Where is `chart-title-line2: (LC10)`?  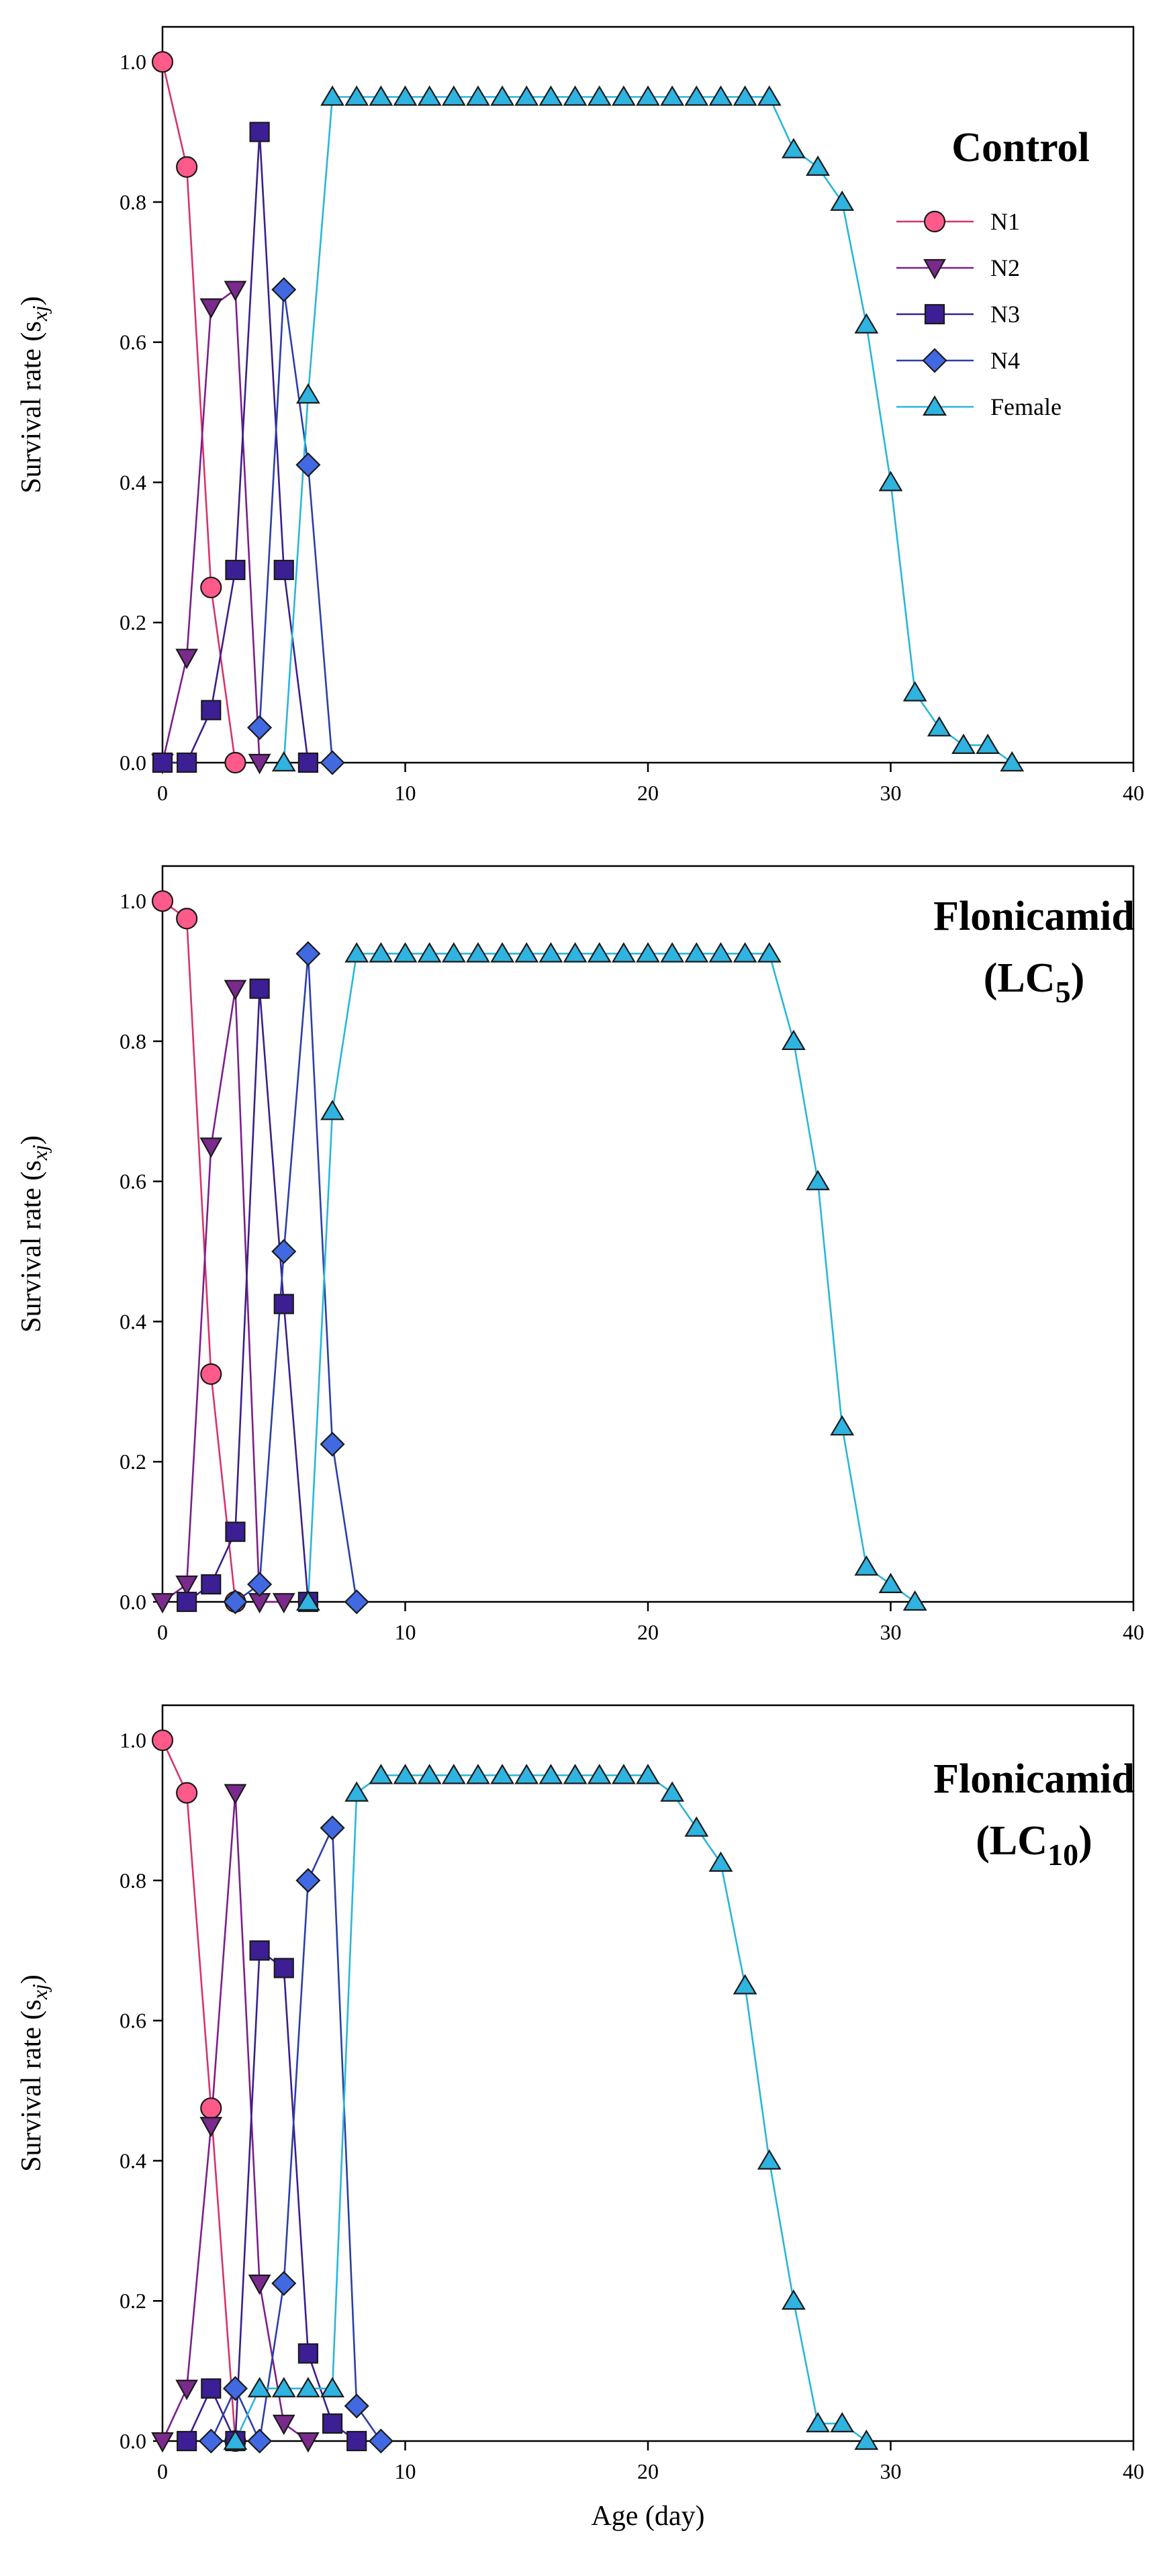 chart-title-line2: (LC10) is located at coordinates (1034, 1845).